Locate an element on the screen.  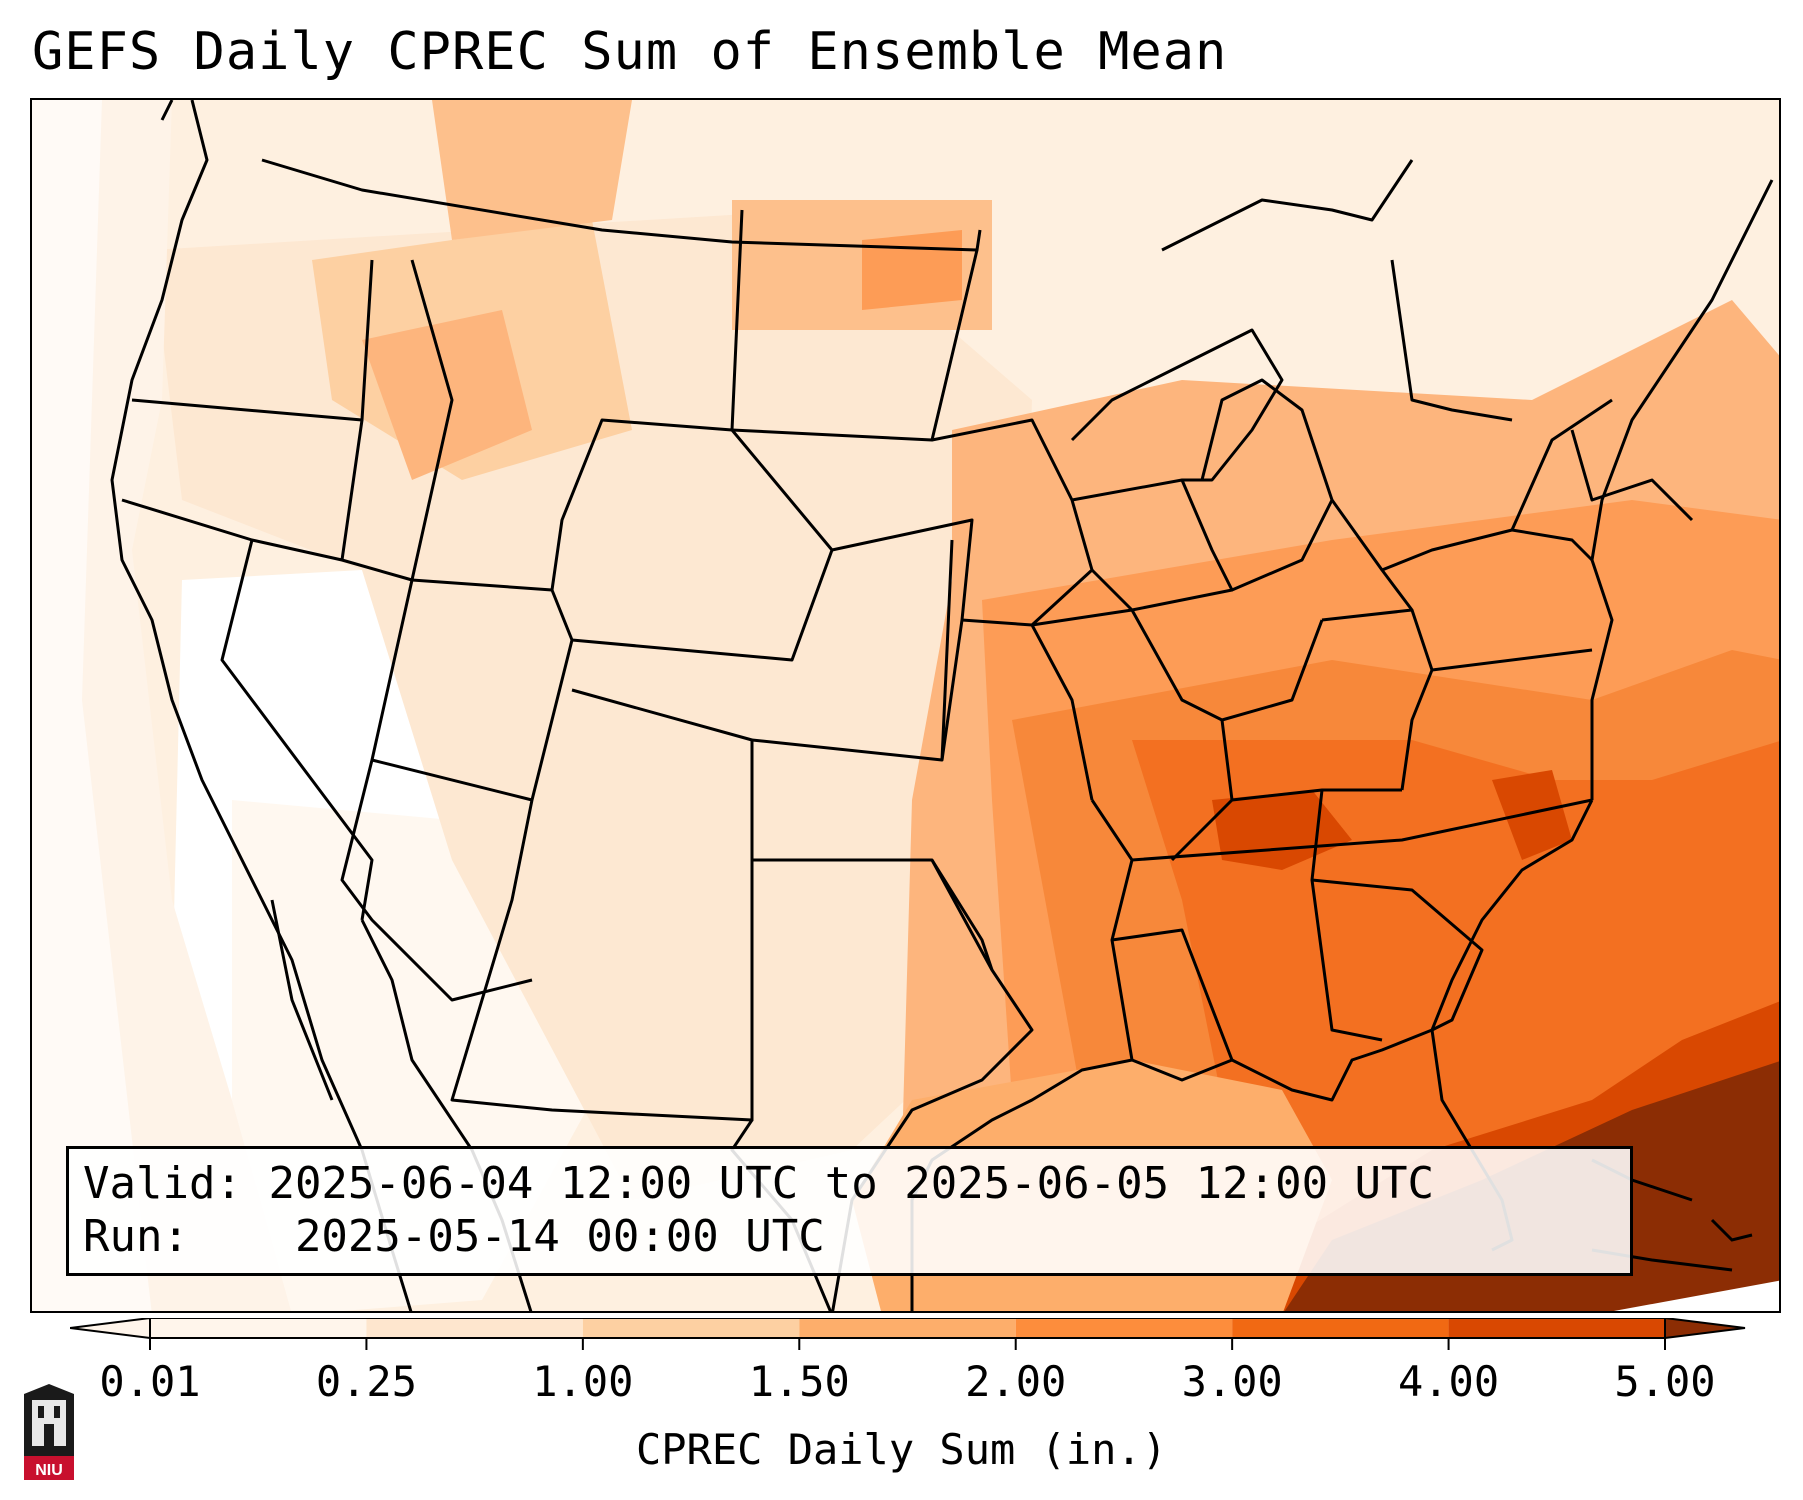
map-title: GEFS Daily CPREC Sum of Ensemble Mean is located at coordinates (630, 52).